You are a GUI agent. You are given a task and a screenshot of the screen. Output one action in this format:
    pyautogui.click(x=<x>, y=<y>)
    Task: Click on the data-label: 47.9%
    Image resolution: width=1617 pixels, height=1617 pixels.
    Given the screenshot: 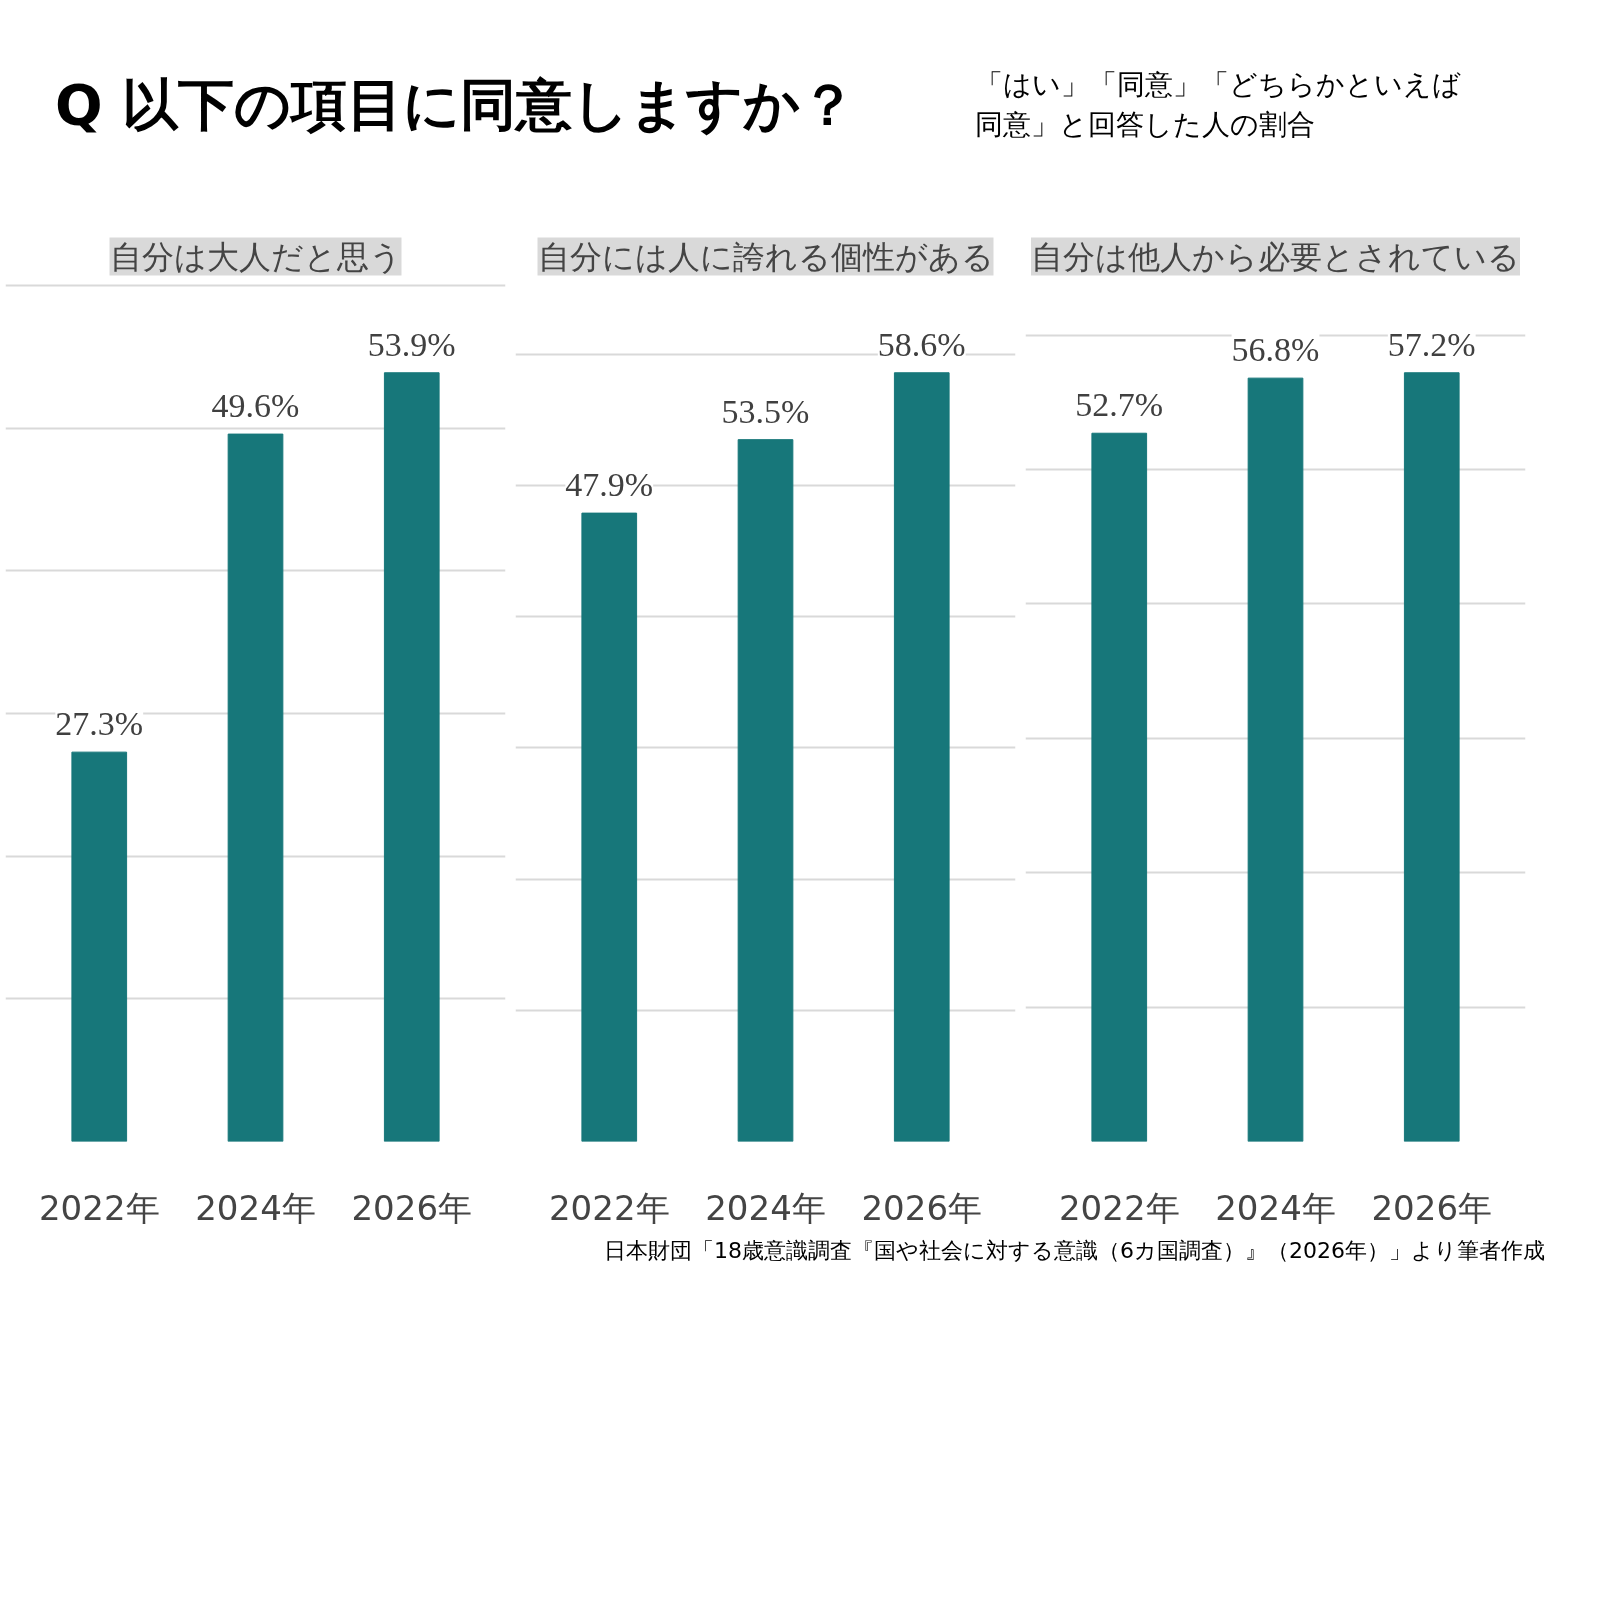 What is the action you would take?
    pyautogui.click(x=609, y=485)
    